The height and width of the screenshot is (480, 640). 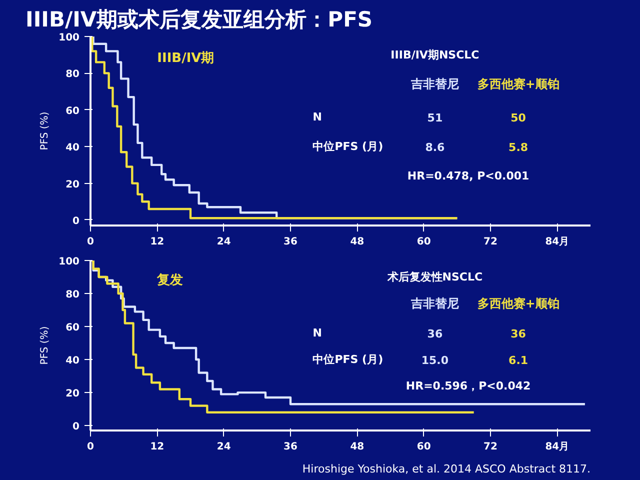 I want to click on text: Hiroshige Yoshioka, et al. 2014 ASCO Abstract 8117., so click(x=446, y=469).